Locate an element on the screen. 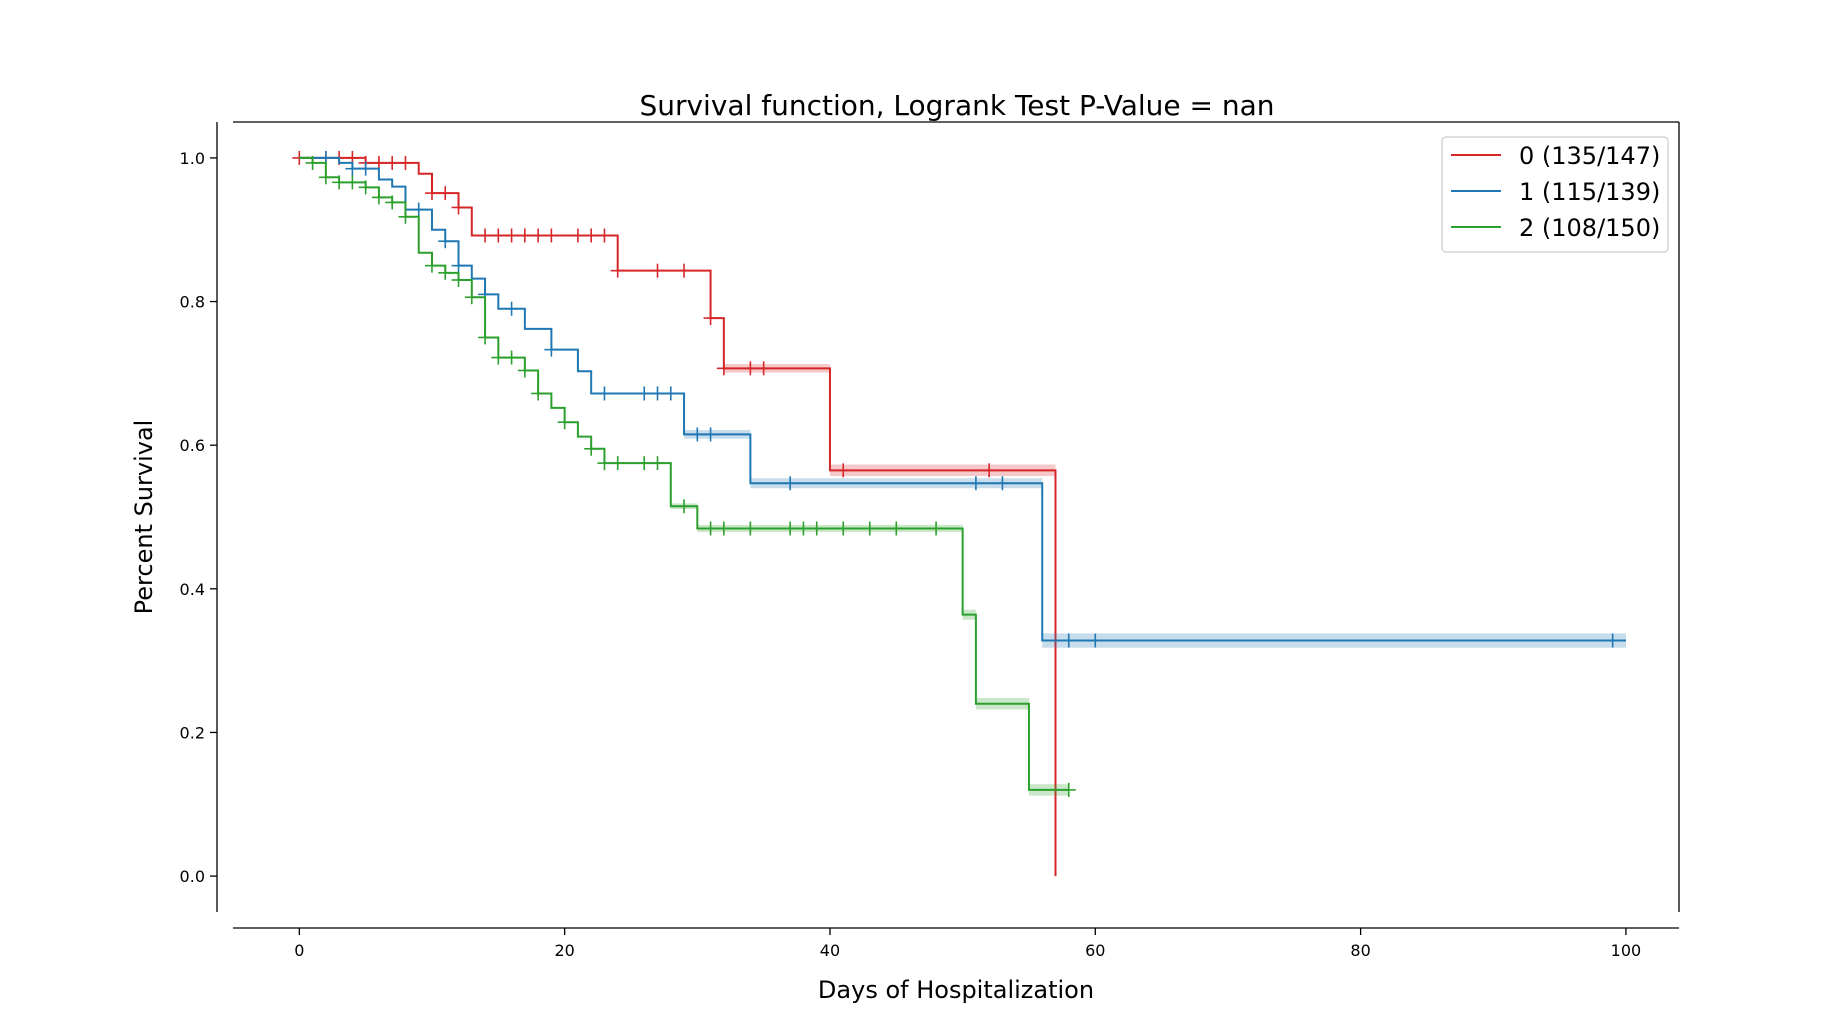 Image resolution: width=1842 pixels, height=1011 pixels. legend: 0 (135/147) 1 (115/139) 2 (108/150) is located at coordinates (1555, 194).